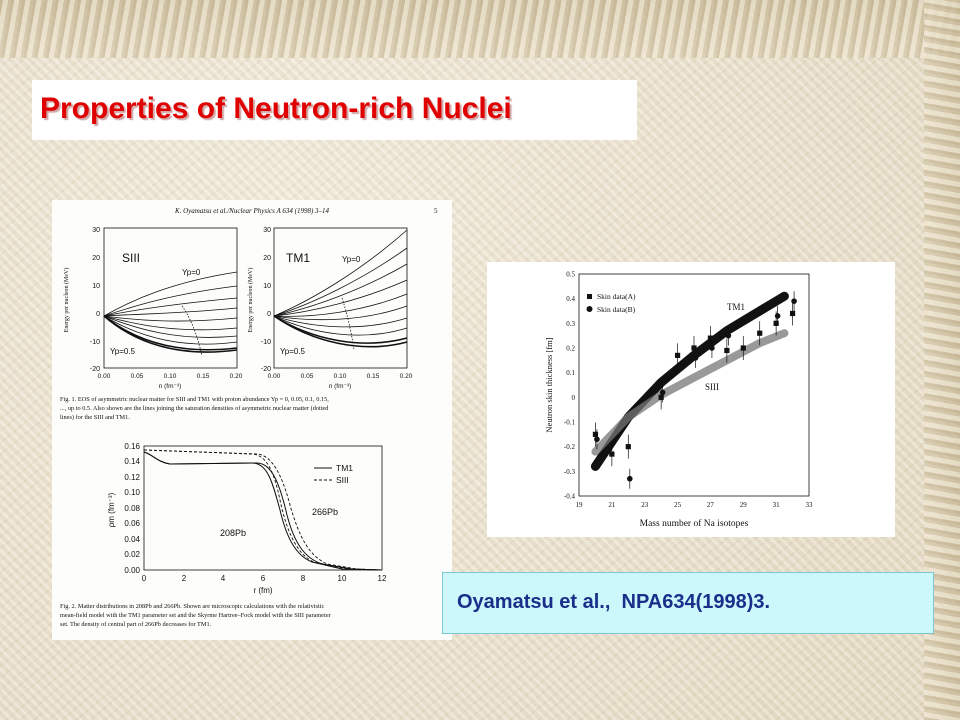 This screenshot has height=720, width=960. Describe the element at coordinates (570, 275) in the screenshot. I see `skin-ytick: 0.5` at that location.